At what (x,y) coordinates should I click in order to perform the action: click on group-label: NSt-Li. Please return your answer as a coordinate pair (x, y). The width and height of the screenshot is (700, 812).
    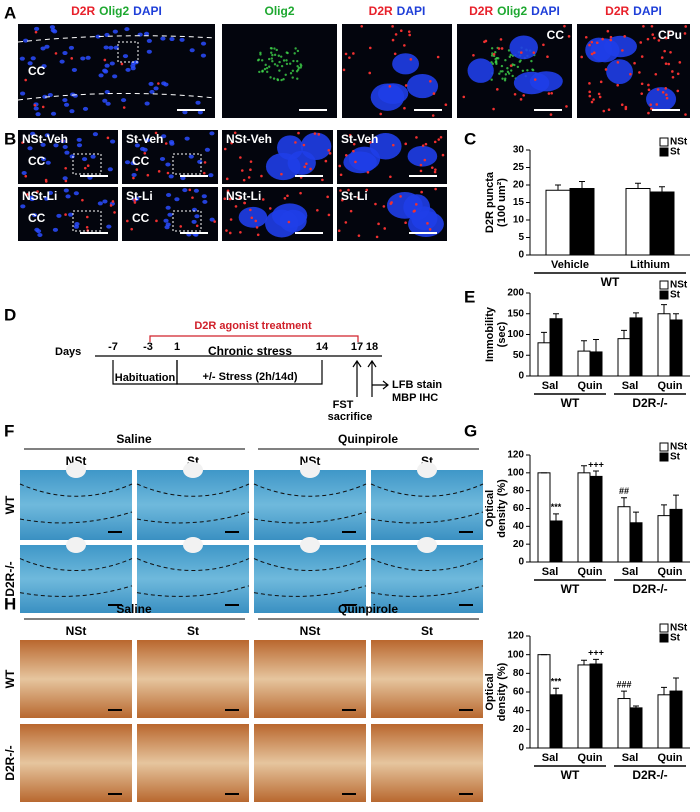
    Looking at the image, I should click on (39, 196).